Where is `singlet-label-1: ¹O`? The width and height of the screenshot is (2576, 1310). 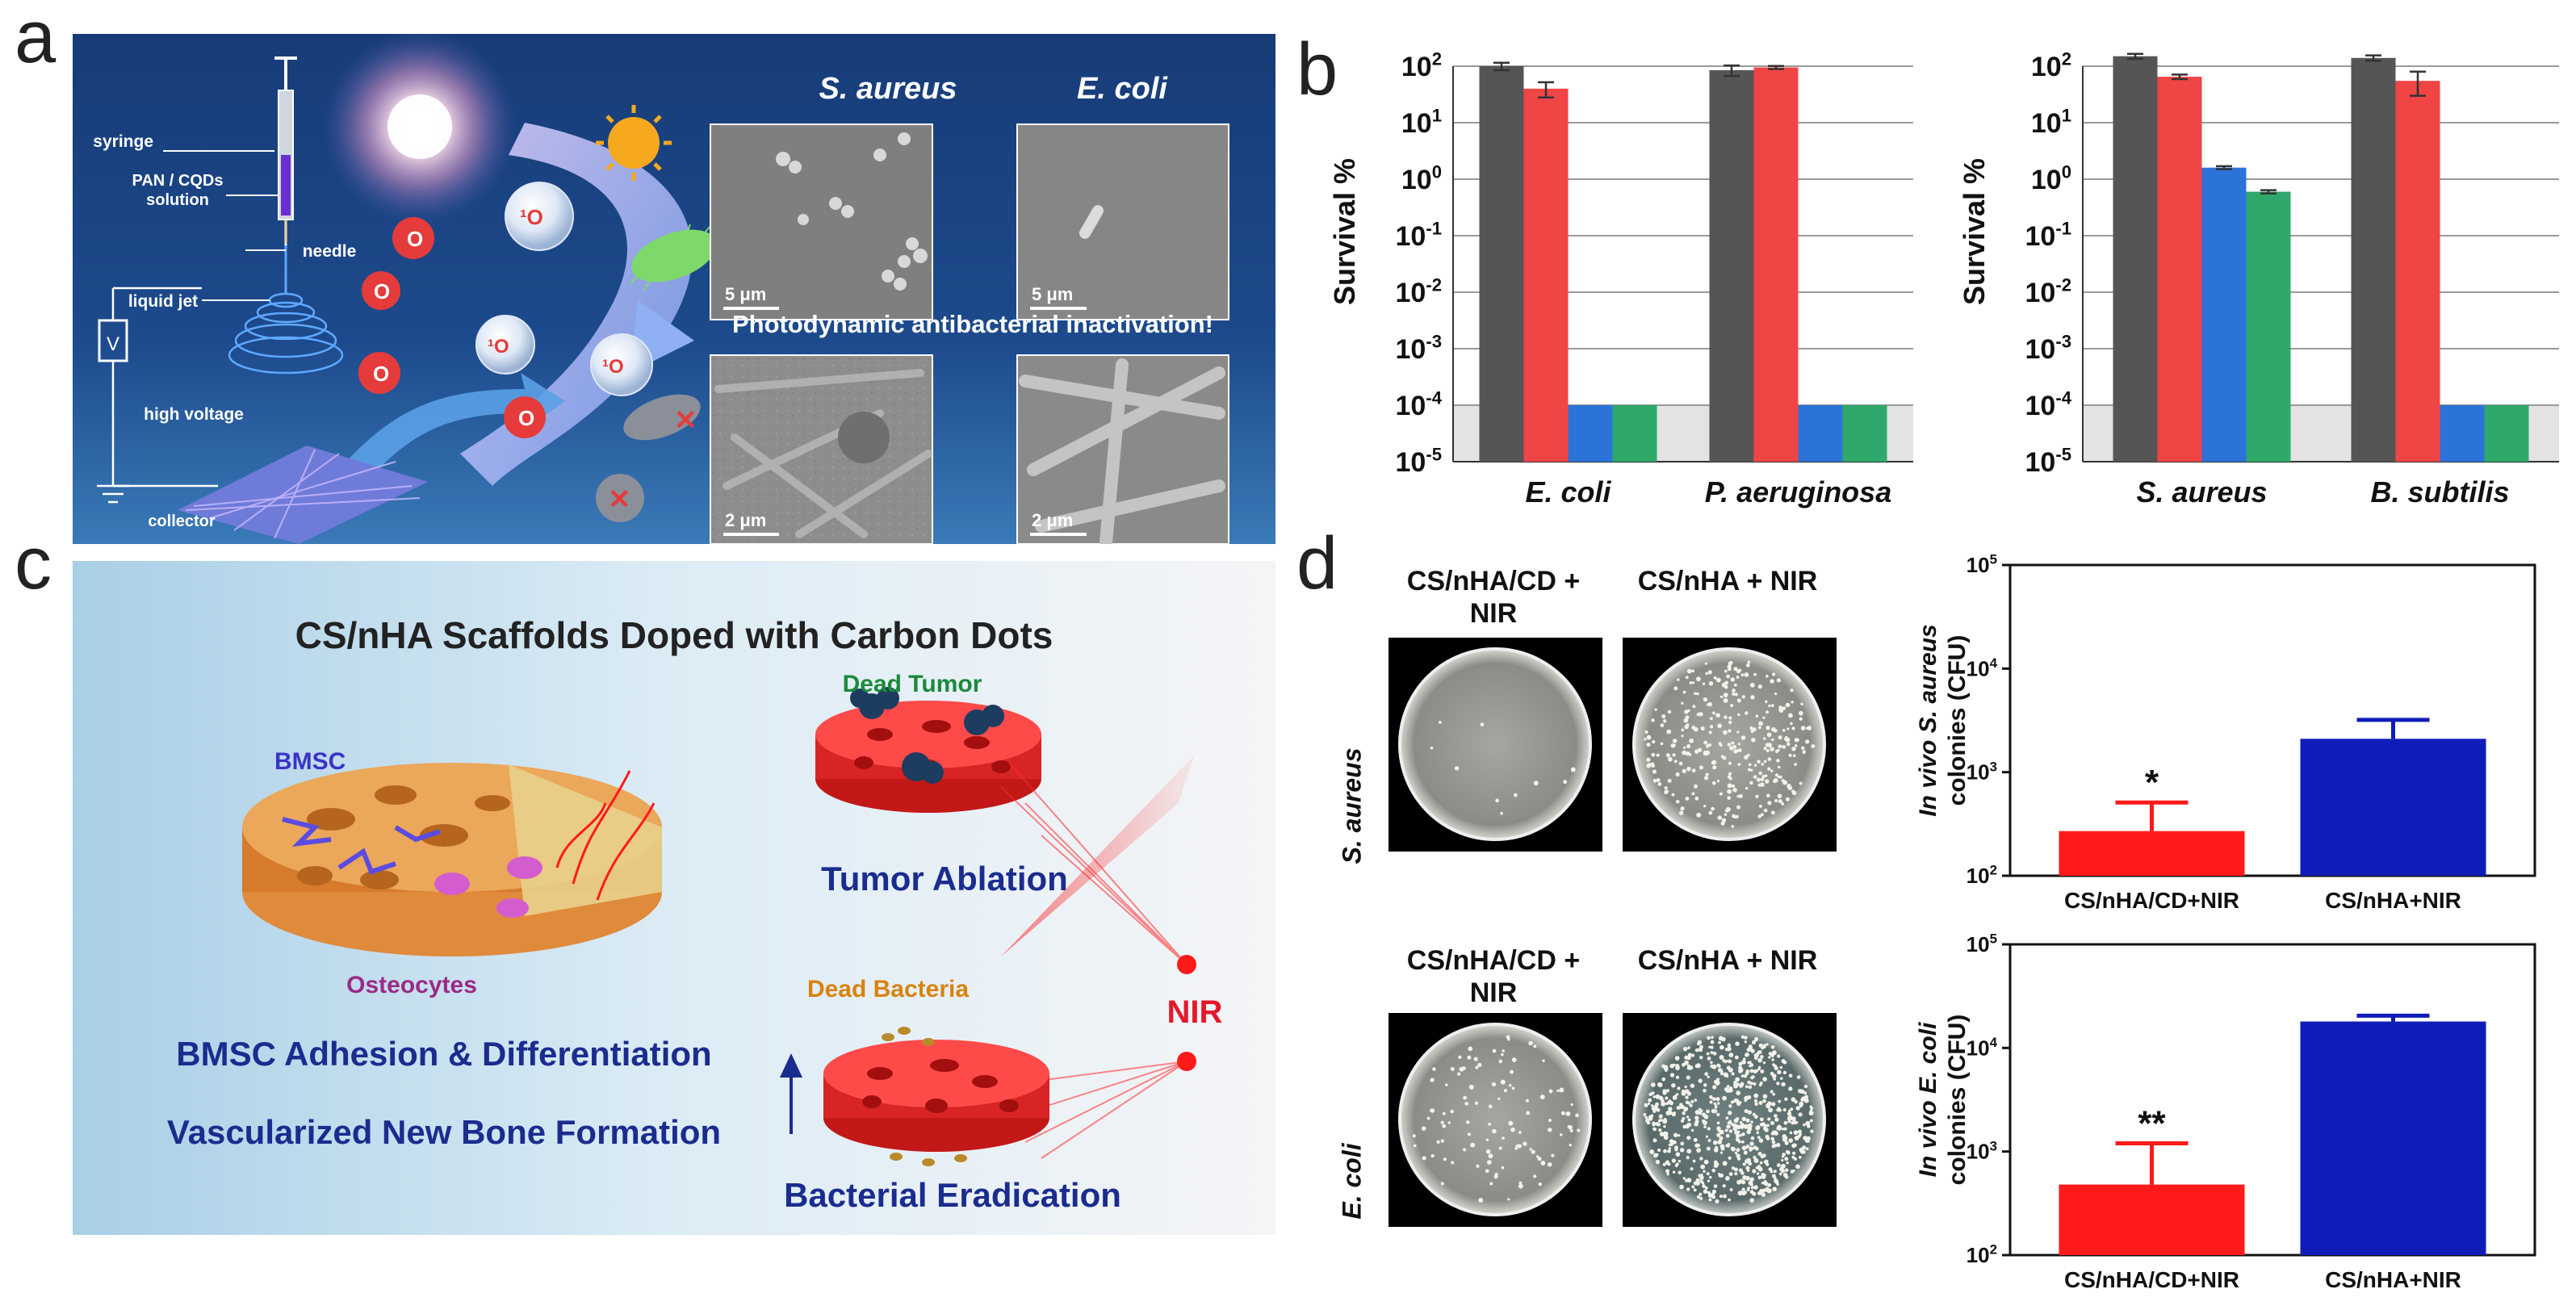 singlet-label-1: ¹O is located at coordinates (531, 217).